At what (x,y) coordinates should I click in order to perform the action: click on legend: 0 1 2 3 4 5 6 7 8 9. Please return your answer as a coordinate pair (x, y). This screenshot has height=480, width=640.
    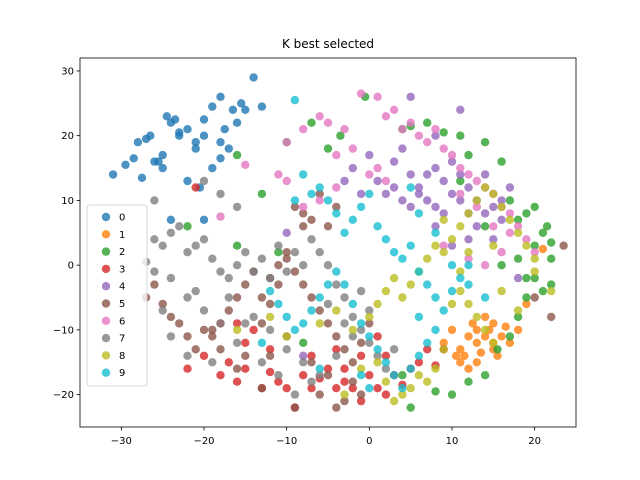
    Looking at the image, I should click on (117, 295).